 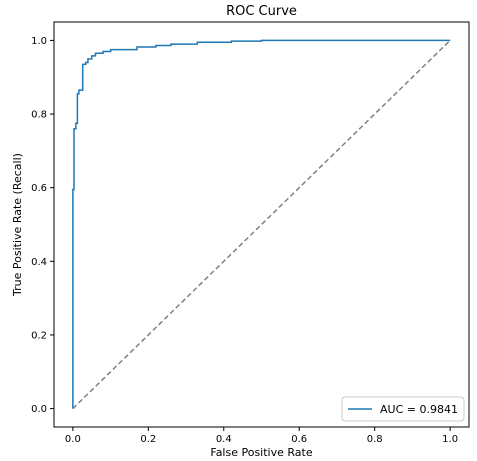 I want to click on y-tick-label: 0.4, so click(x=39, y=262).